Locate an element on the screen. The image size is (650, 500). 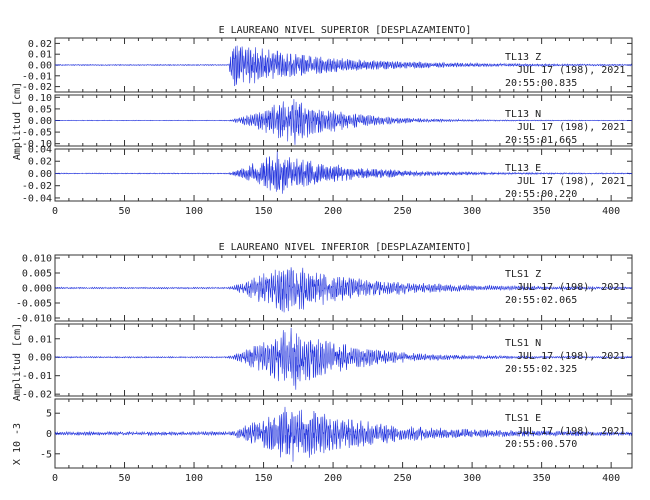
y-tick-label: 0.010 is located at coordinates (37, 259).